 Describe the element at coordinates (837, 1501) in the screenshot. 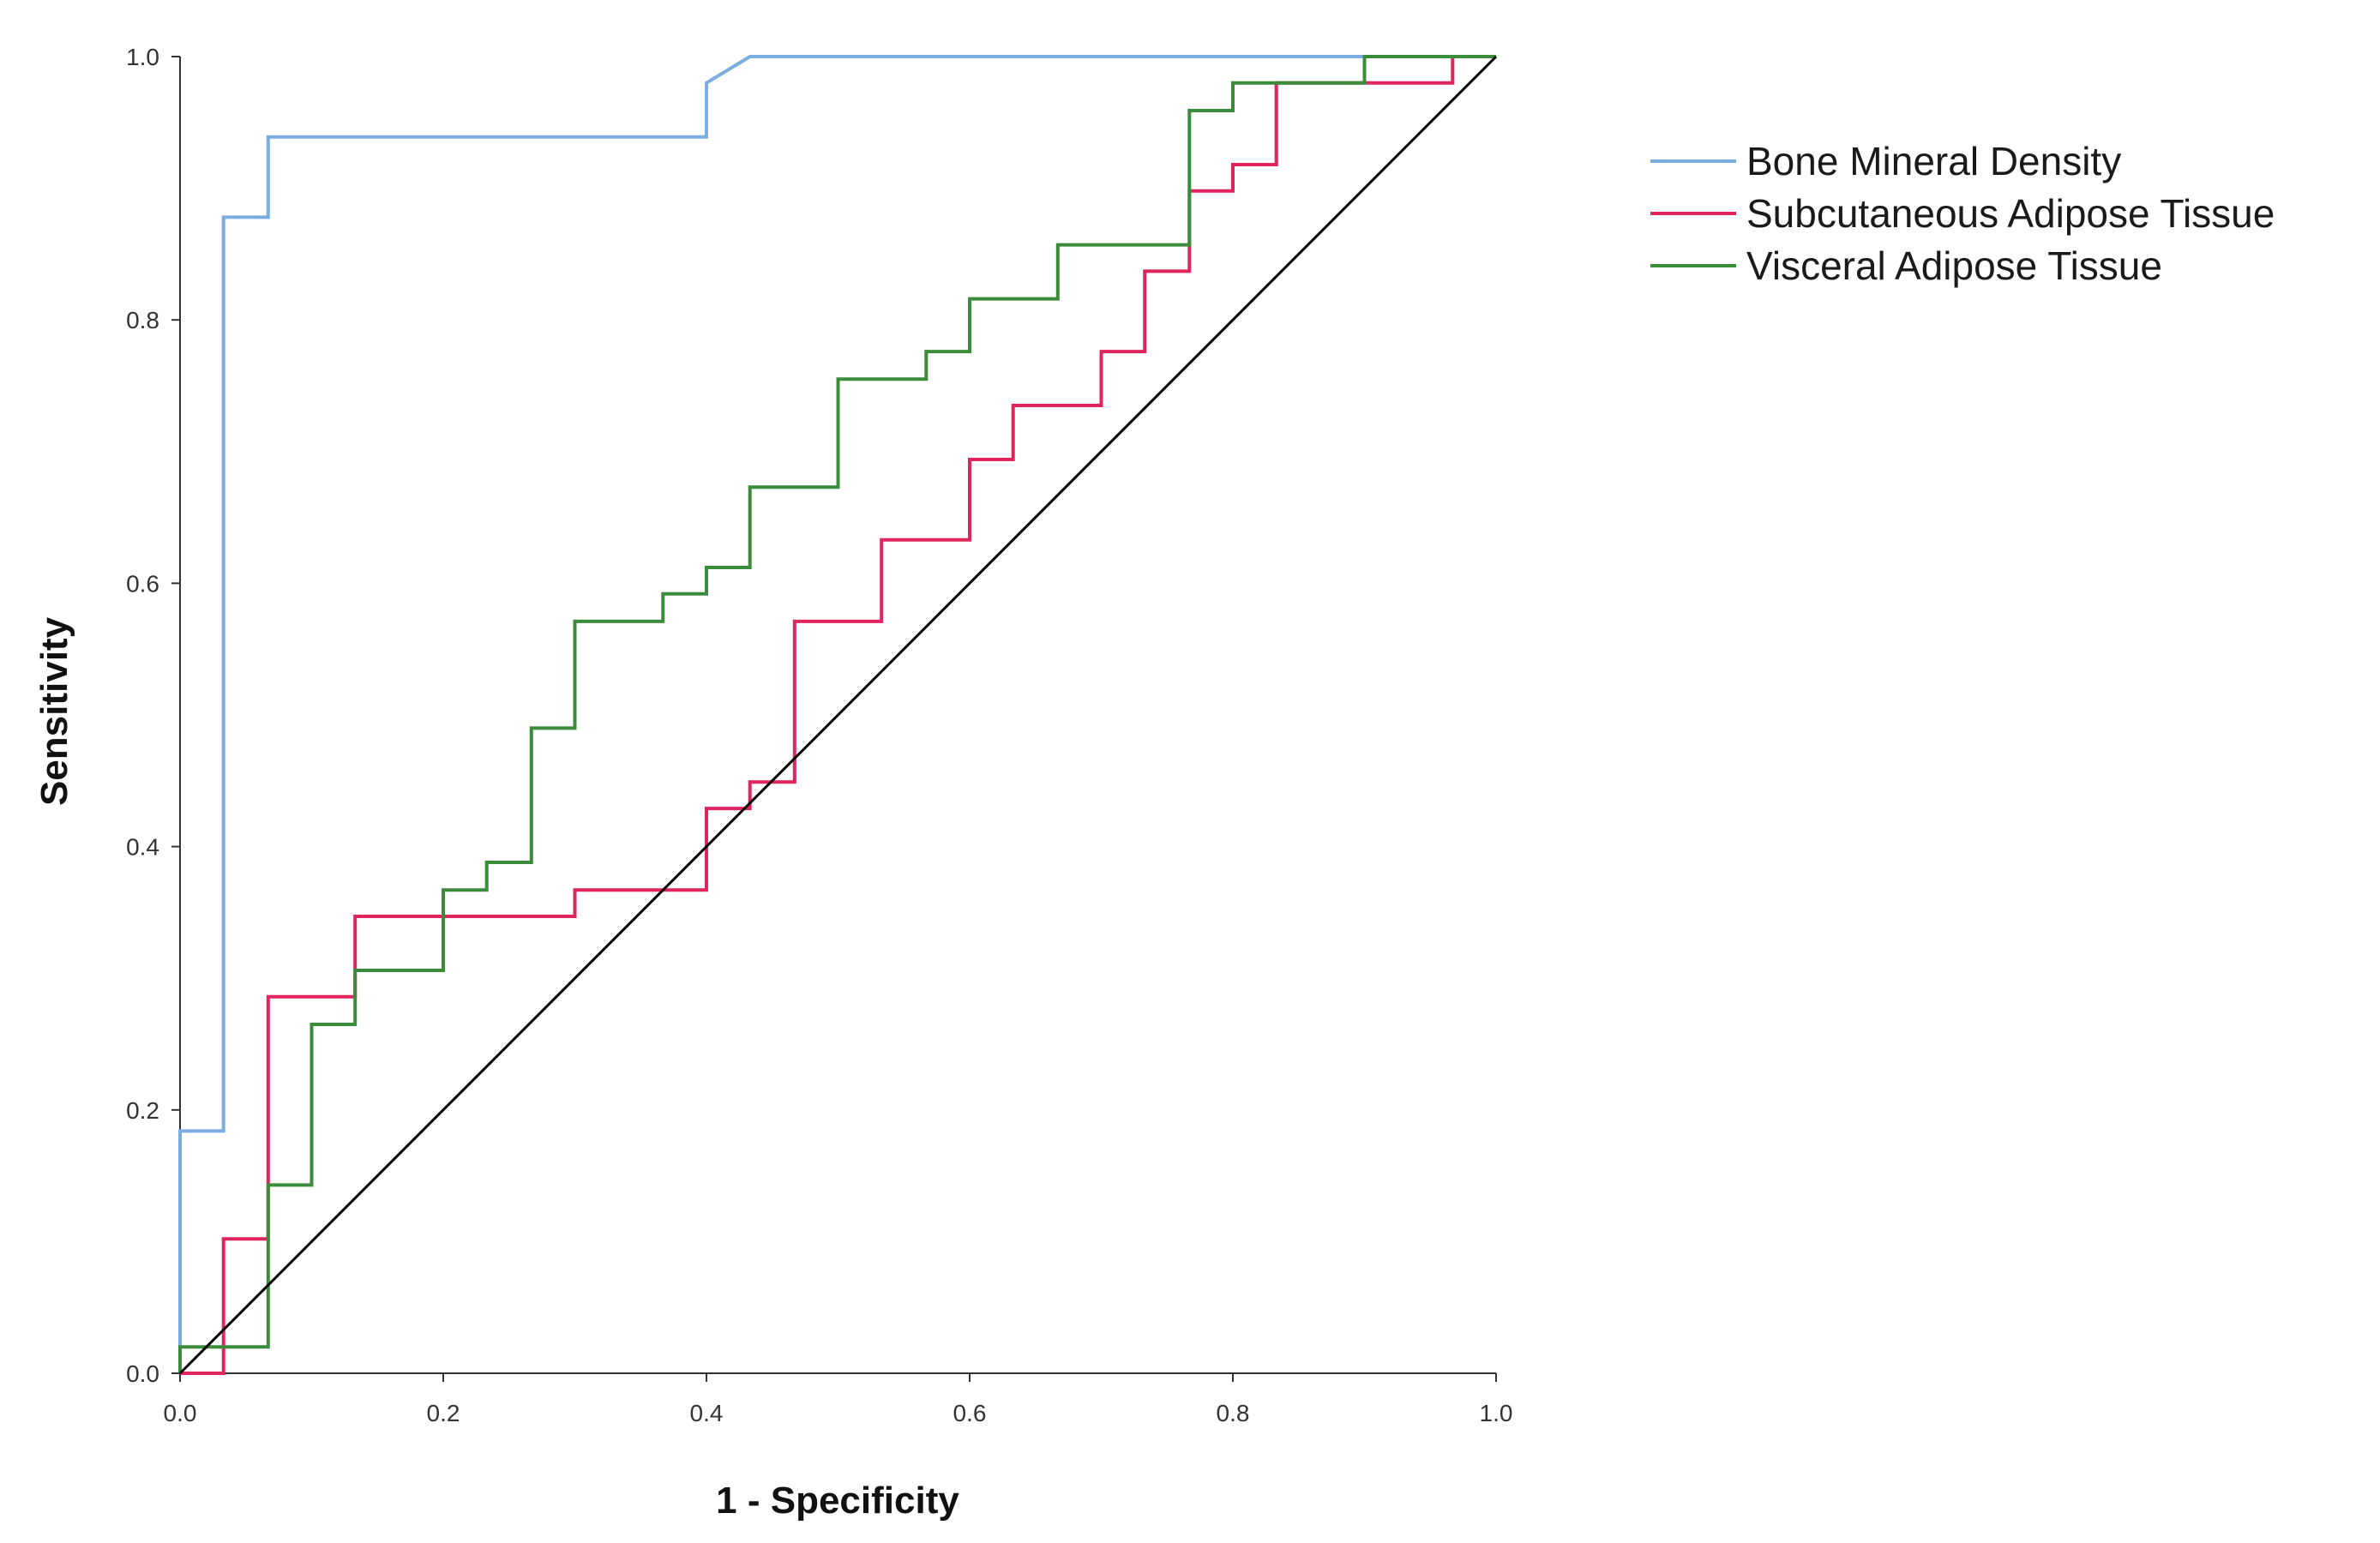

I see `x-axis-title: 1 - Specificity` at that location.